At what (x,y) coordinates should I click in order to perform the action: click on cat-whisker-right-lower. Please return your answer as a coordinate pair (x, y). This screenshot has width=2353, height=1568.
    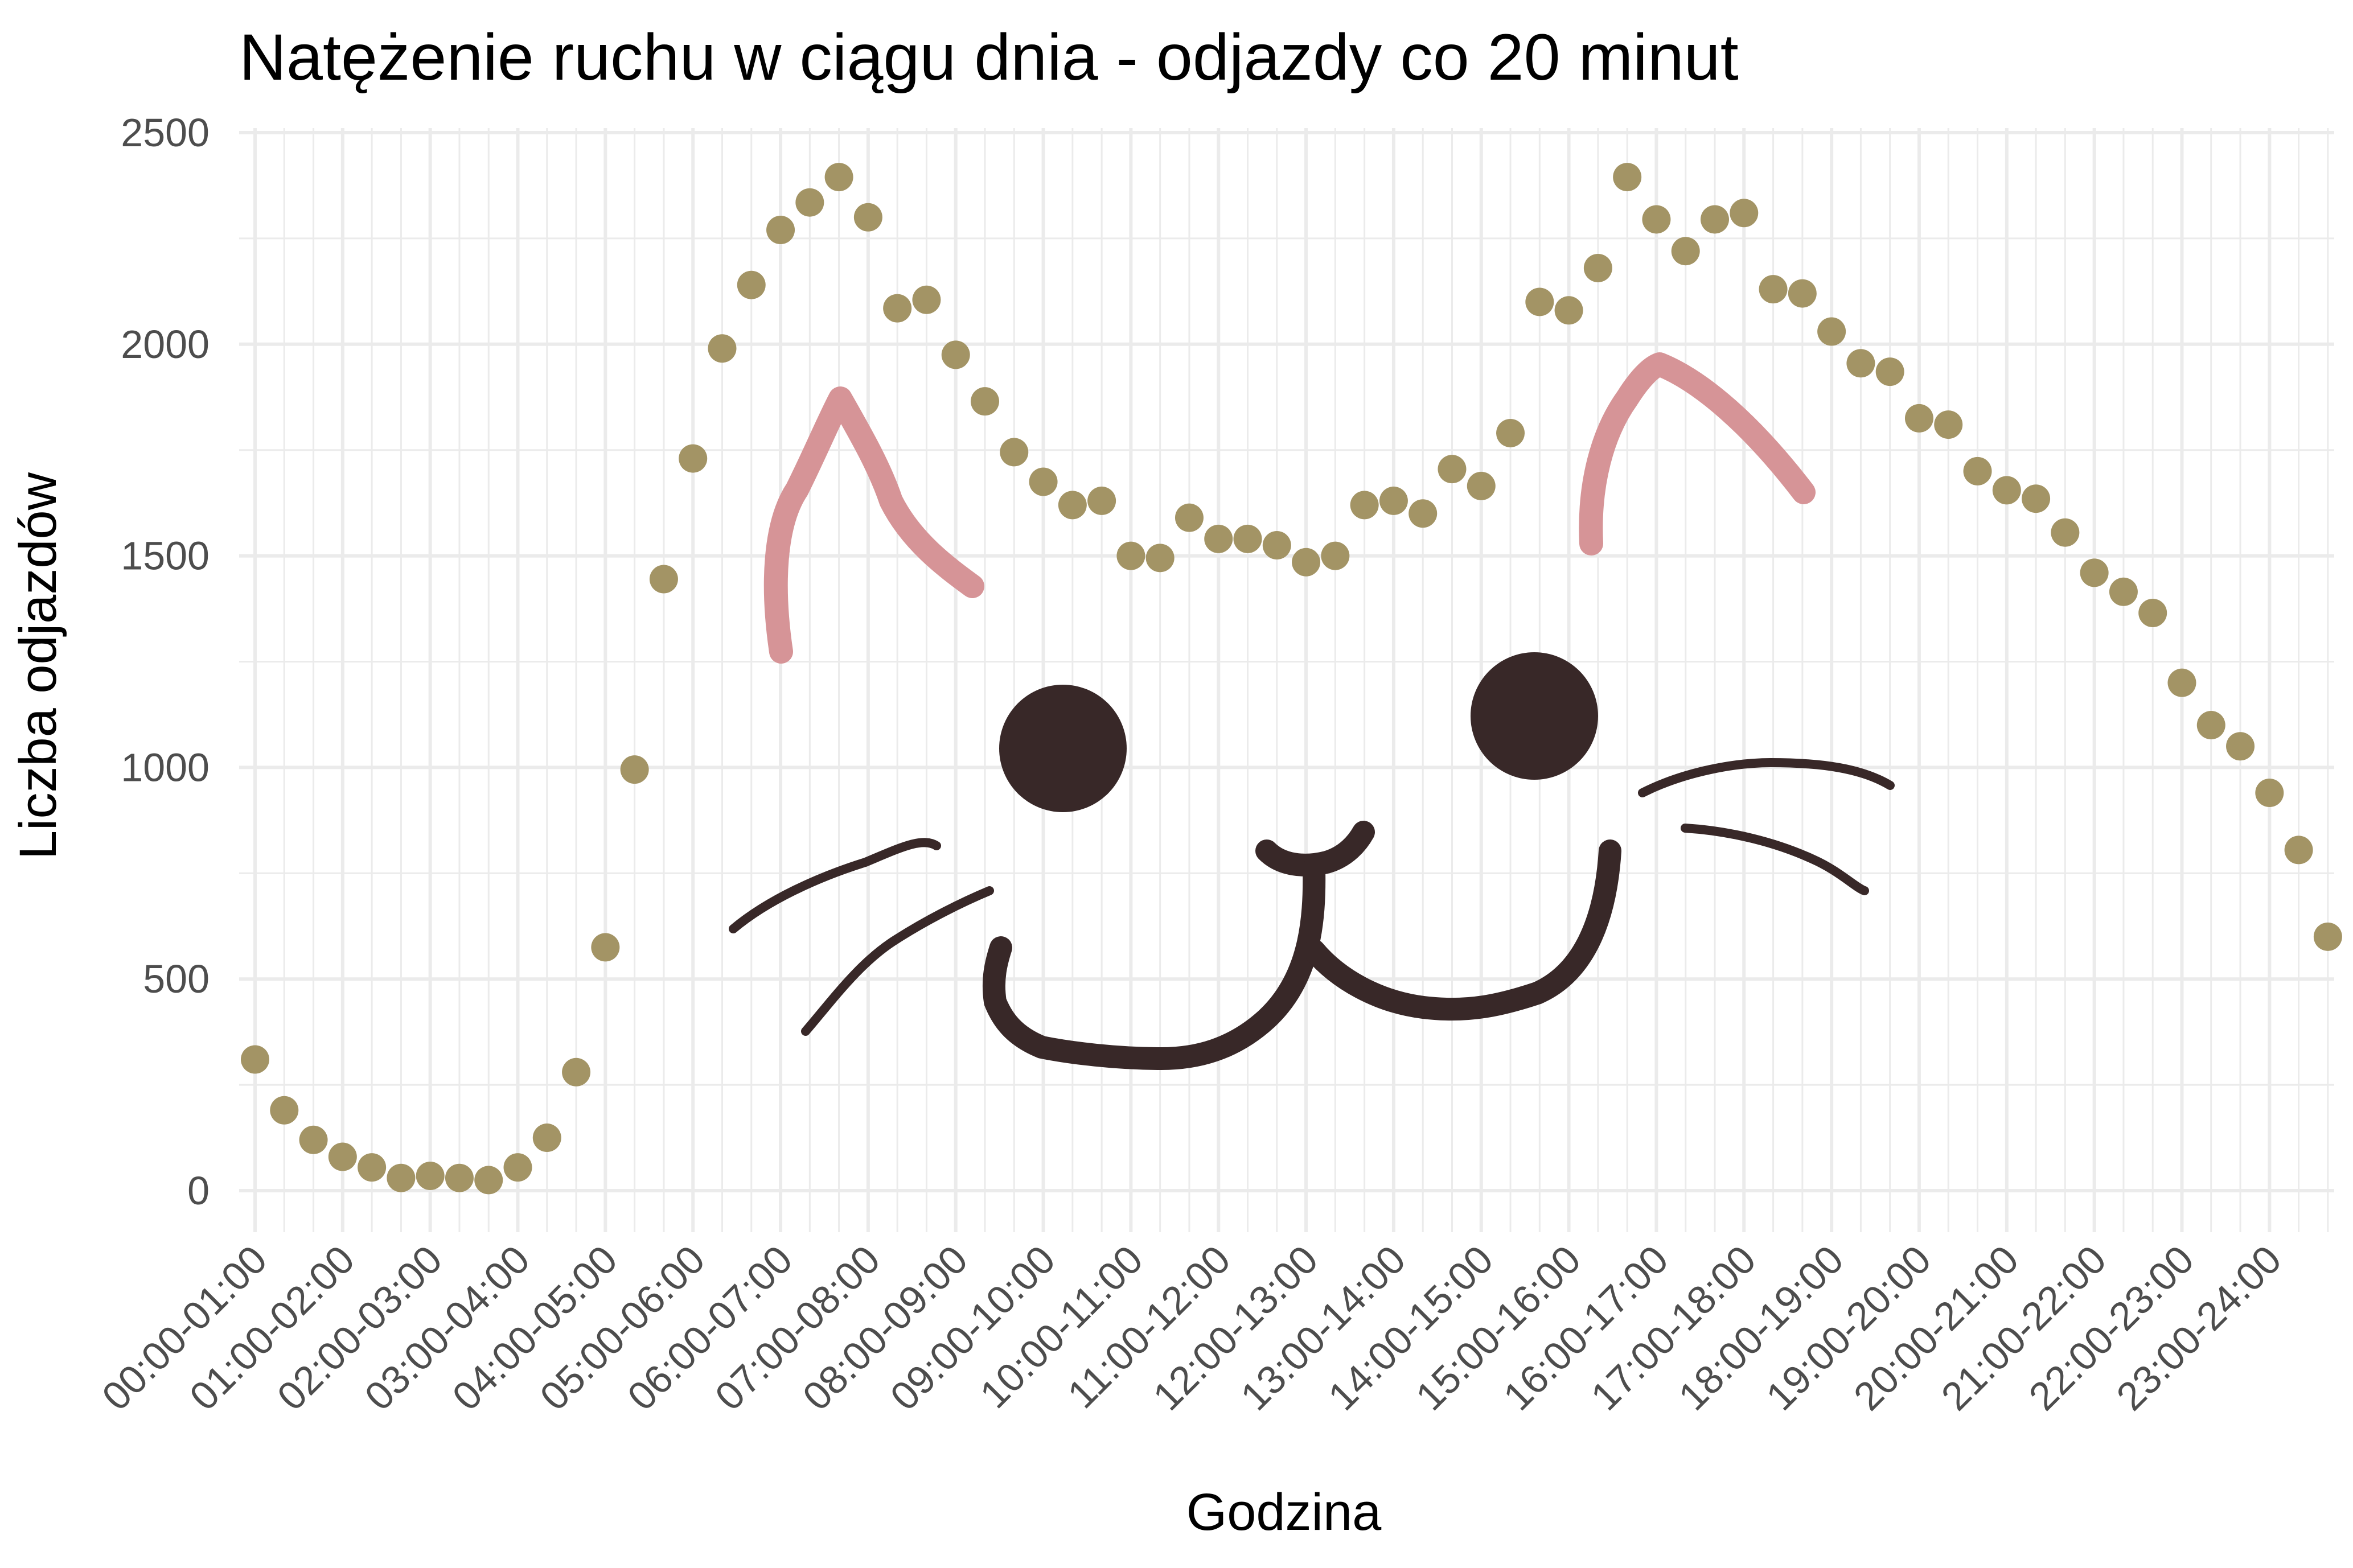
    Looking at the image, I should click on (1775, 859).